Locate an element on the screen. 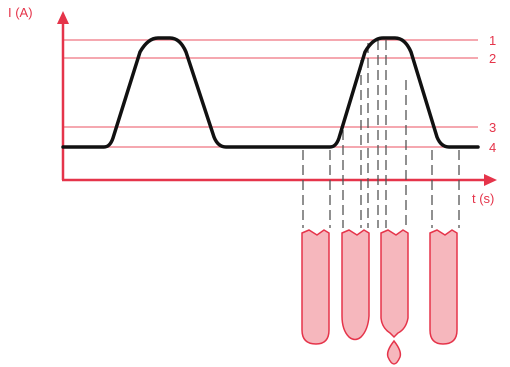 This screenshot has height=367, width=510. x-axis-label: t (s) is located at coordinates (483, 198).